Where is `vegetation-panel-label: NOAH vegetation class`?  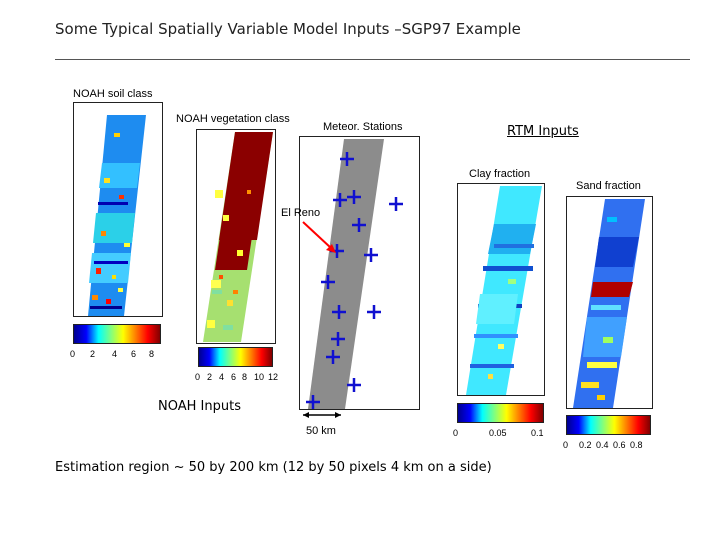
vegetation-panel-label: NOAH vegetation class is located at coordinates (233, 119).